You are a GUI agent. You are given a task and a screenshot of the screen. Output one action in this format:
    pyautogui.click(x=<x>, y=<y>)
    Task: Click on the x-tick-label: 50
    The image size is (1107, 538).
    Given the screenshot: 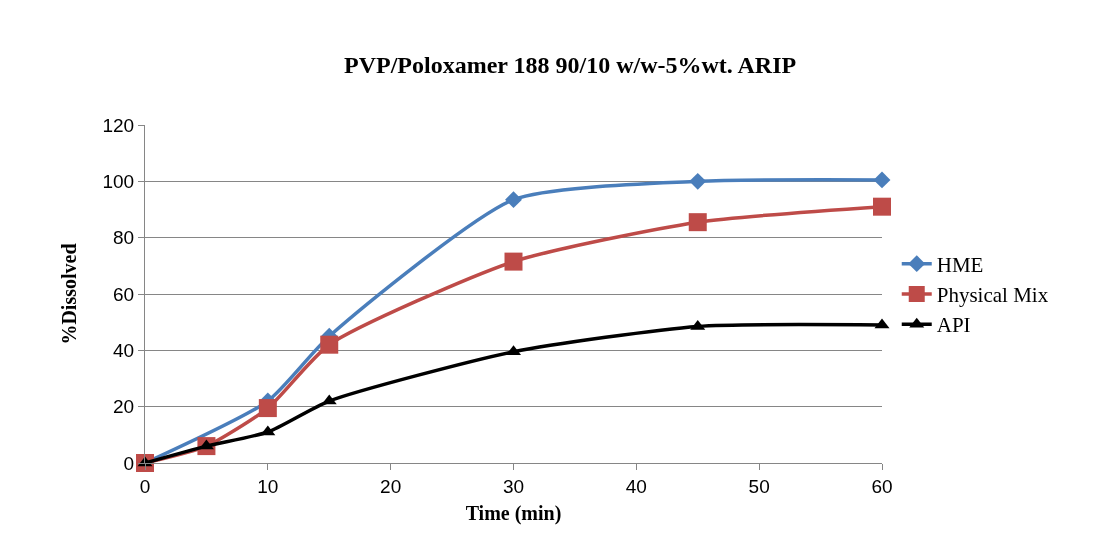 What is the action you would take?
    pyautogui.click(x=759, y=486)
    